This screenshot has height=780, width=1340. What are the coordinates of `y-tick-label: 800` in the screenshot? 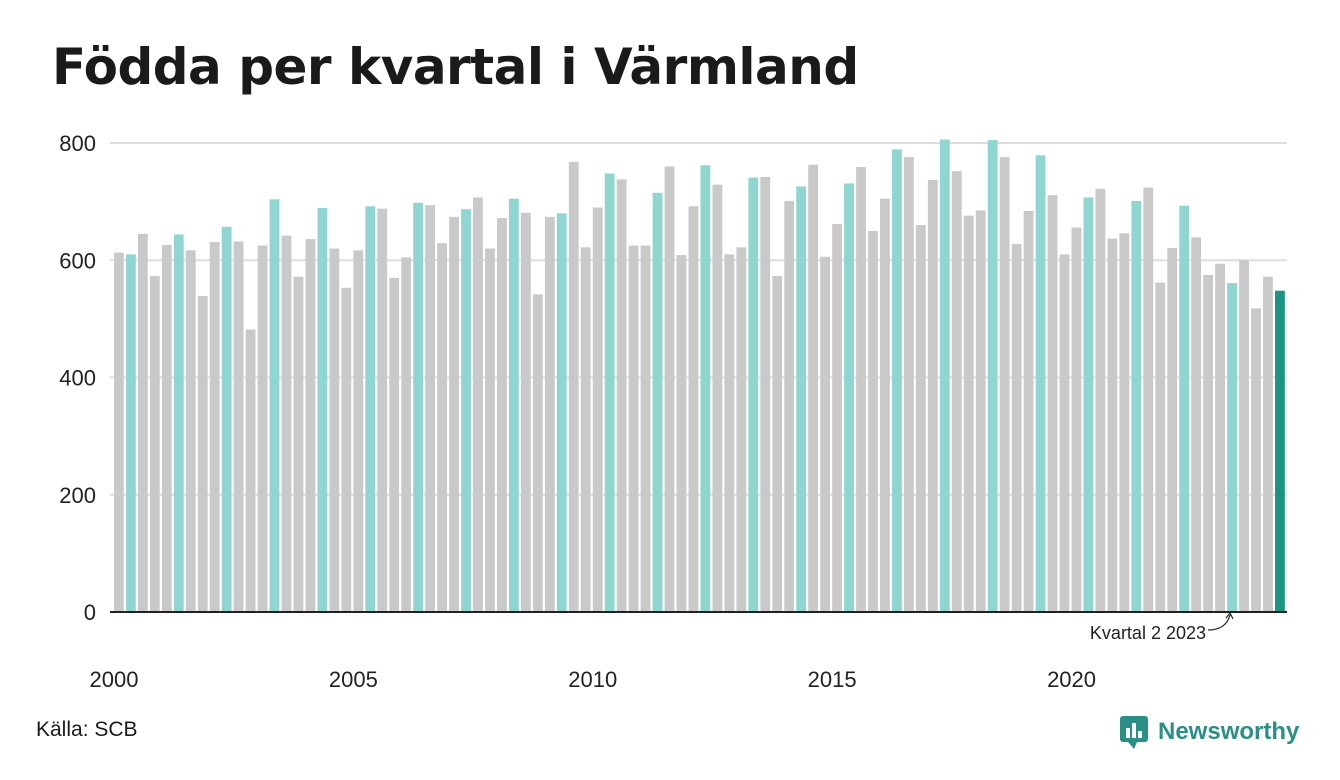 It's located at (77, 143).